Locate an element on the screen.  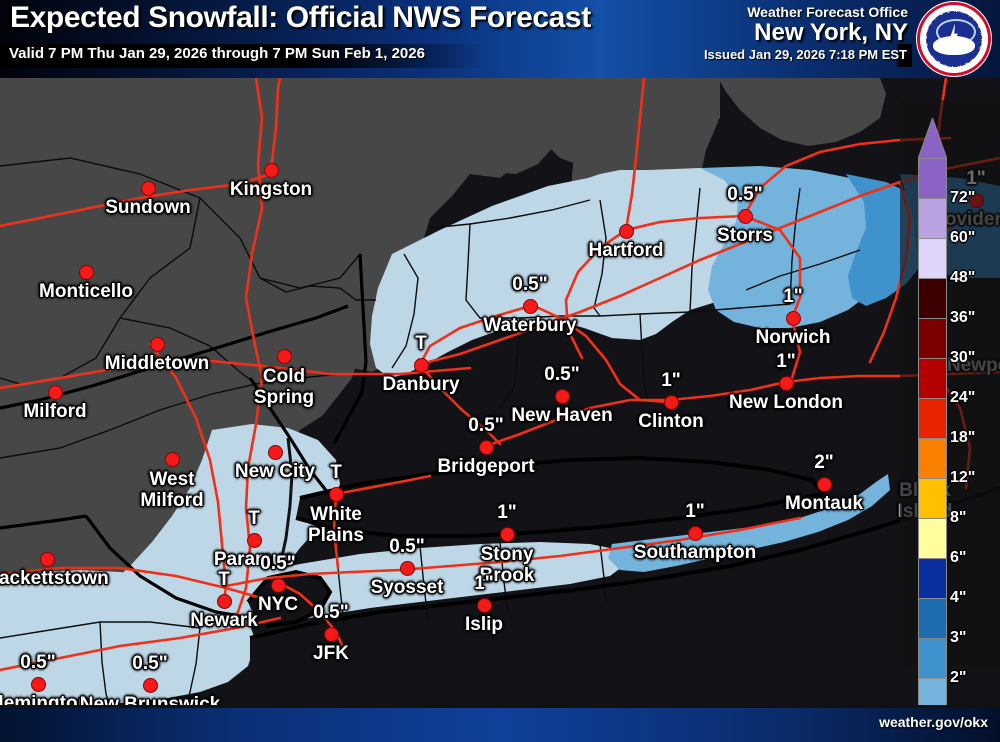
footer-bar: weather.gov/okx is located at coordinates (500, 723).